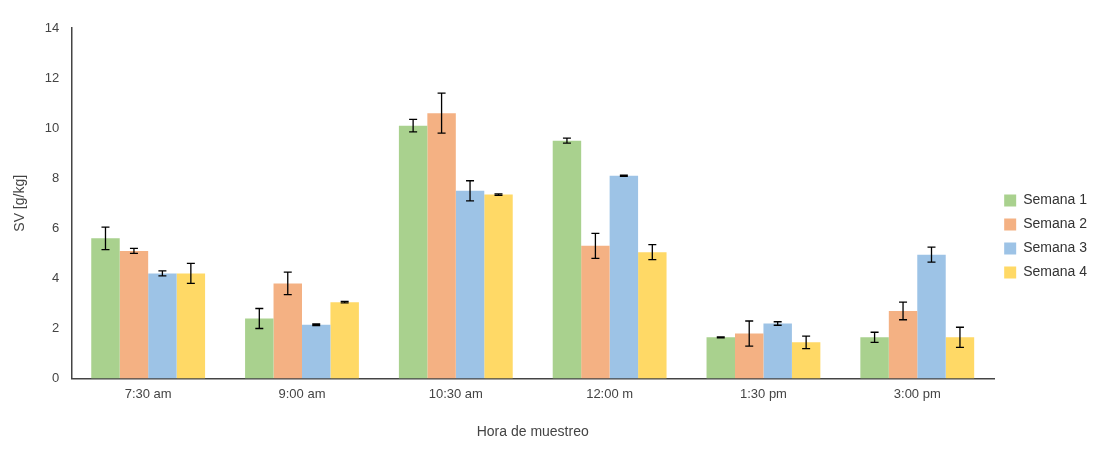 Image resolution: width=1115 pixels, height=453 pixels. Describe the element at coordinates (763, 393) in the screenshot. I see `x-tick-label: 1:30 pm` at that location.